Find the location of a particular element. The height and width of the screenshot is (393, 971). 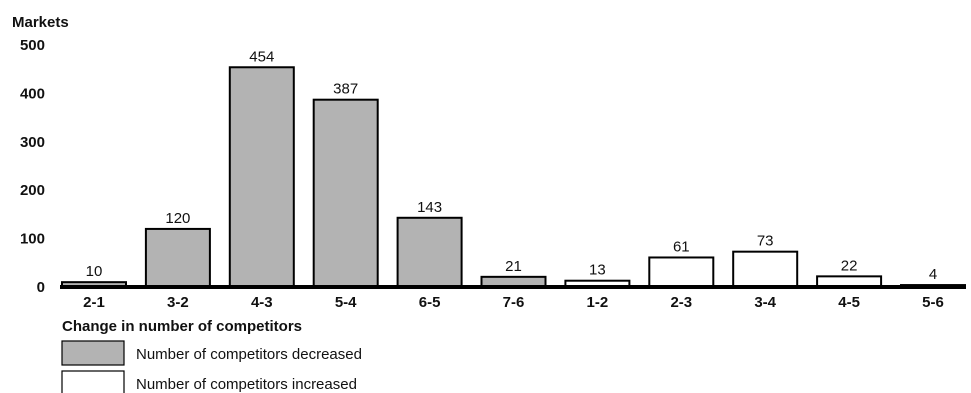

data-label-7-6: 21 is located at coordinates (513, 266).